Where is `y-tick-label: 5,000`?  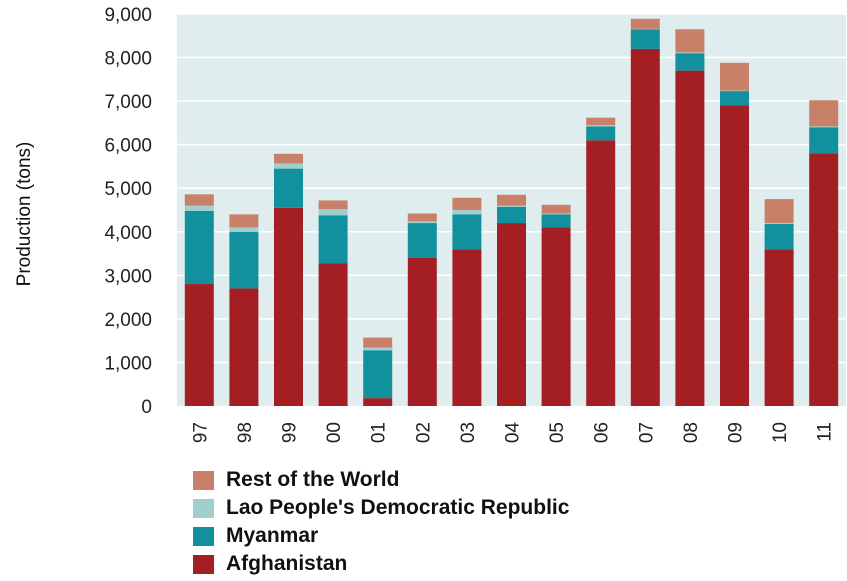 y-tick-label: 5,000 is located at coordinates (128, 189).